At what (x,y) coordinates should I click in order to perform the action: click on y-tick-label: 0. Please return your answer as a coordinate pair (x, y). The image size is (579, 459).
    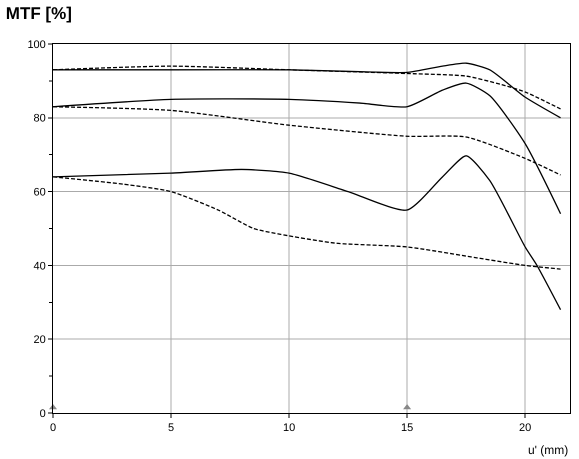
    Looking at the image, I should click on (43, 414).